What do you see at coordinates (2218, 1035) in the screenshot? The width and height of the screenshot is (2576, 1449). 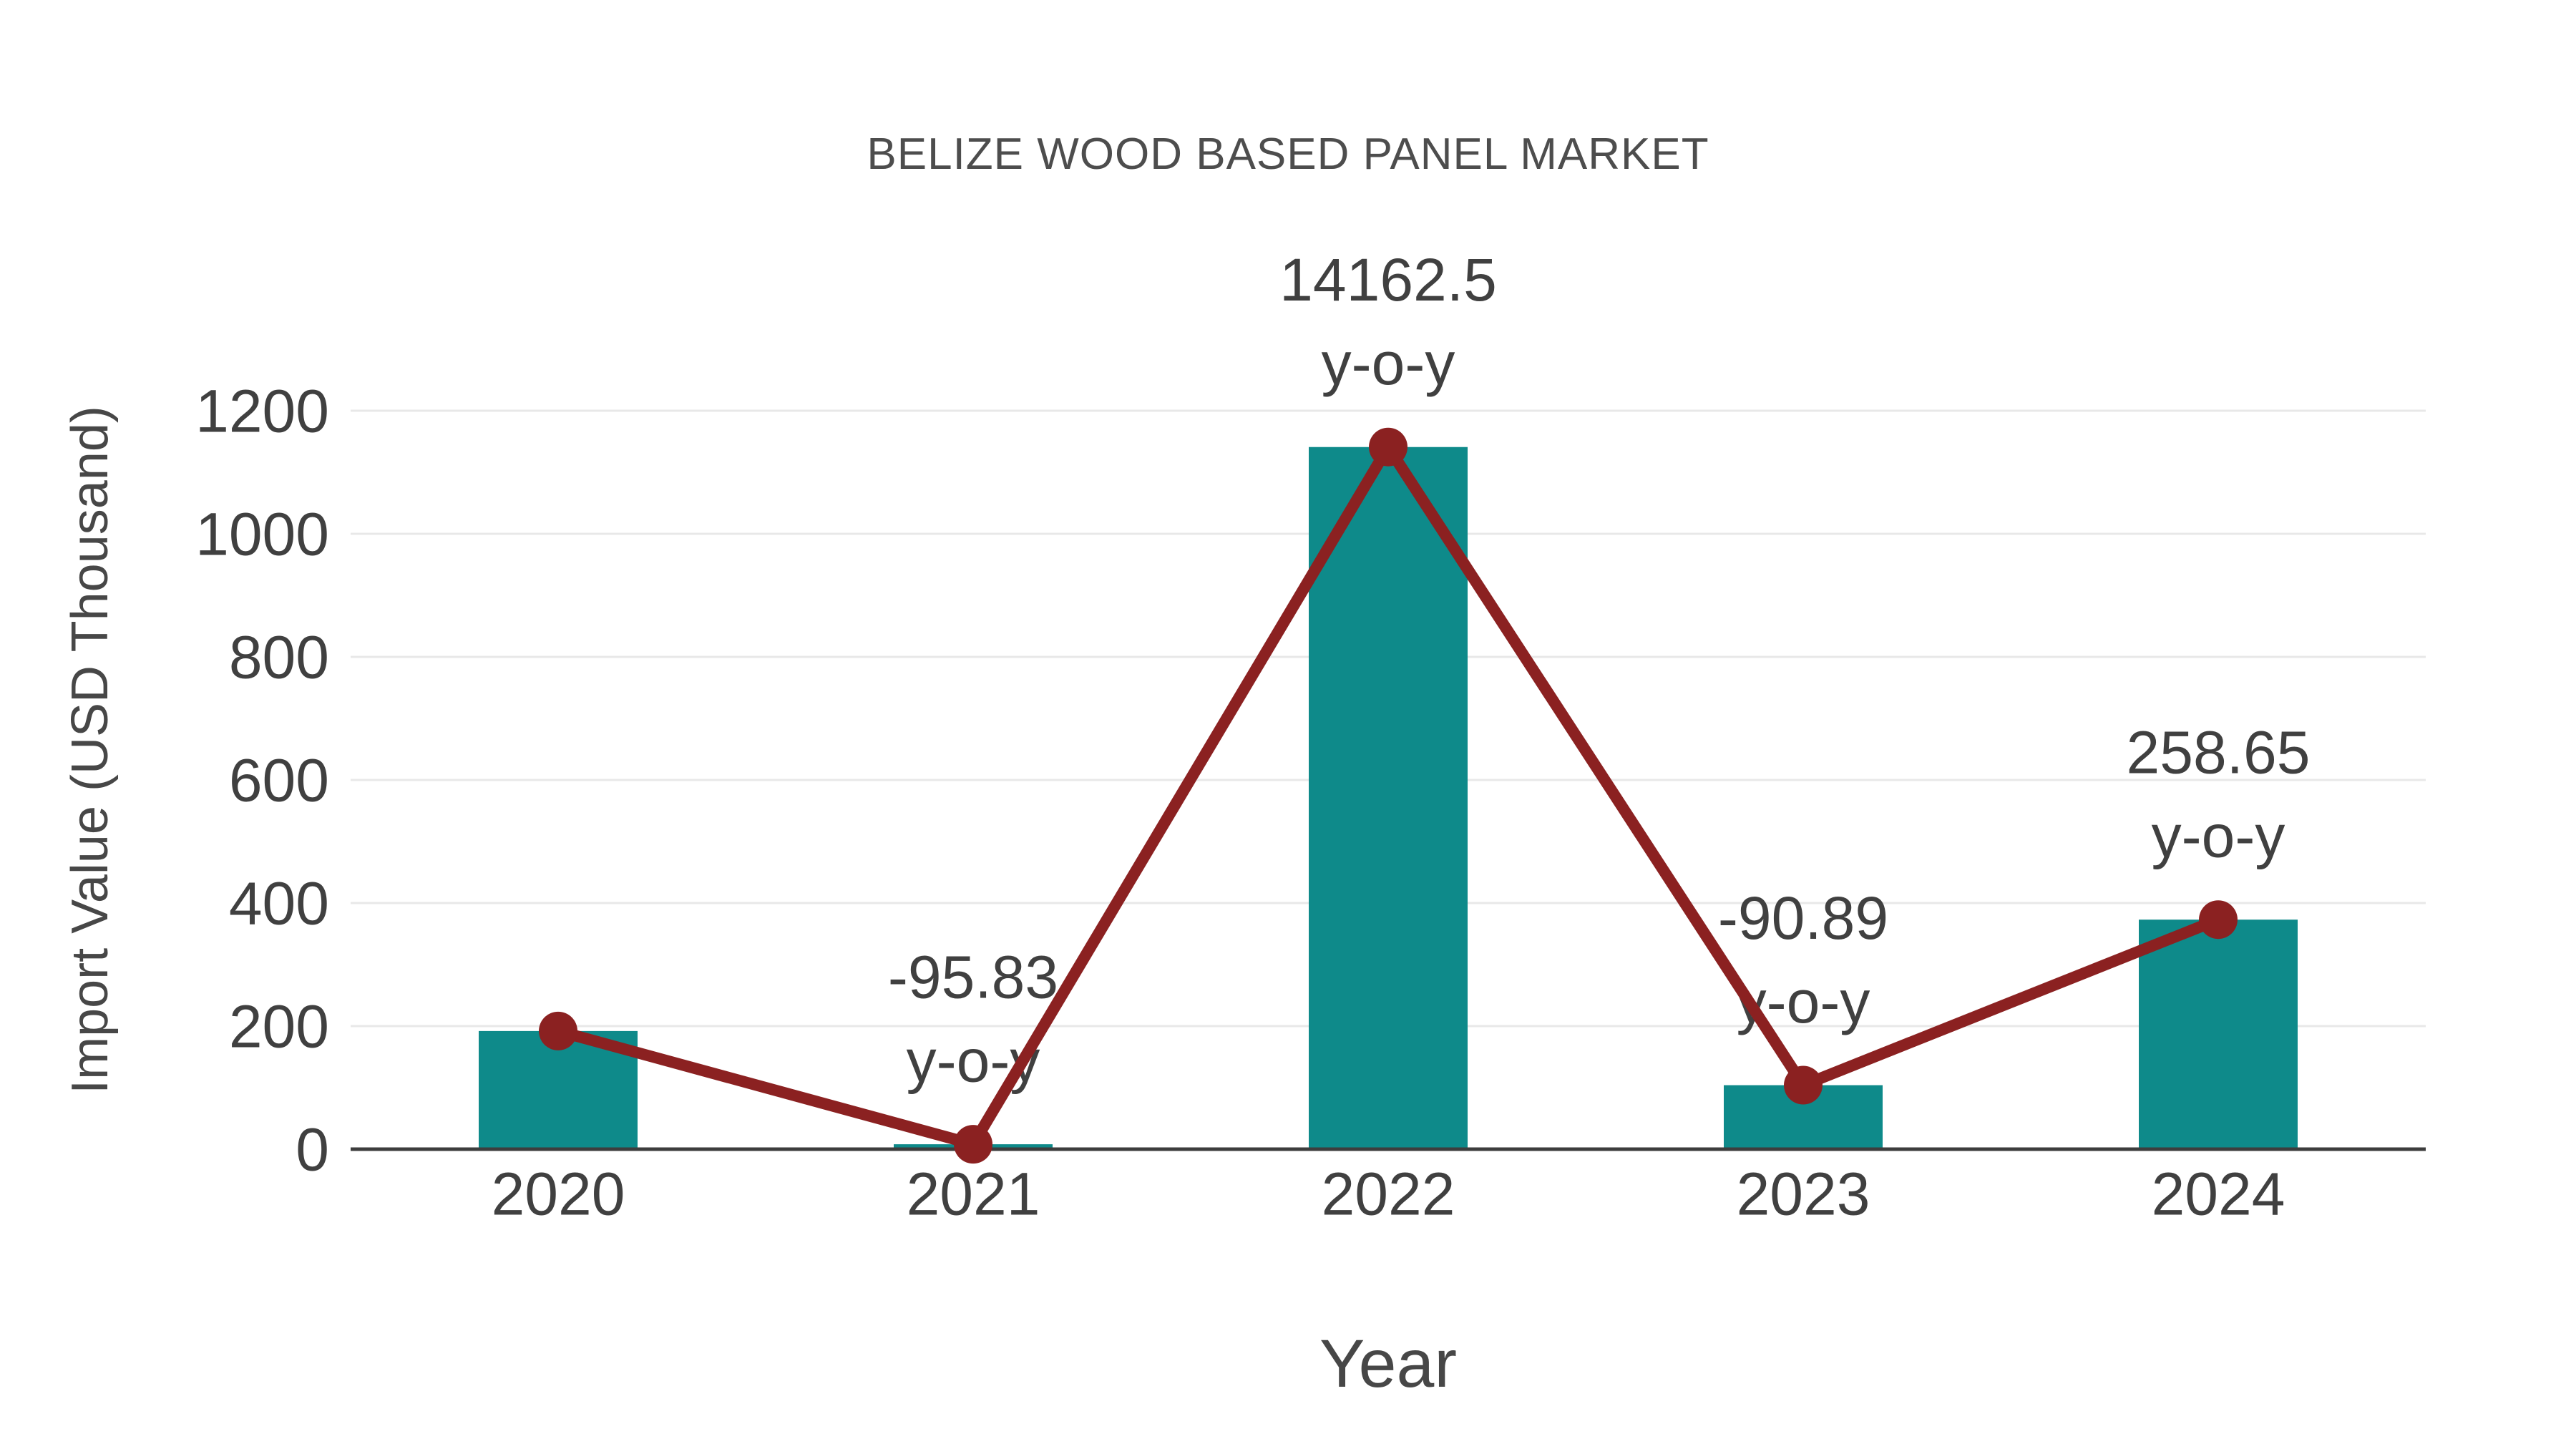 I see `bar-2024` at bounding box center [2218, 1035].